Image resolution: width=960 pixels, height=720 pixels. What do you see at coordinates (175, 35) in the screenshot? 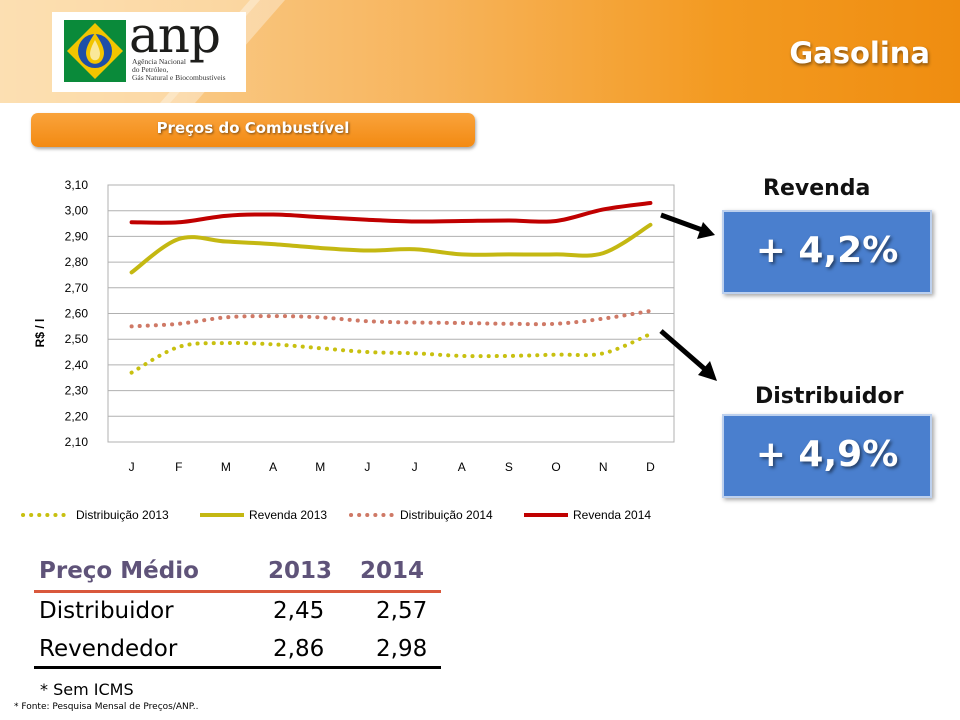
I see `logo-wordmark: anp` at bounding box center [175, 35].